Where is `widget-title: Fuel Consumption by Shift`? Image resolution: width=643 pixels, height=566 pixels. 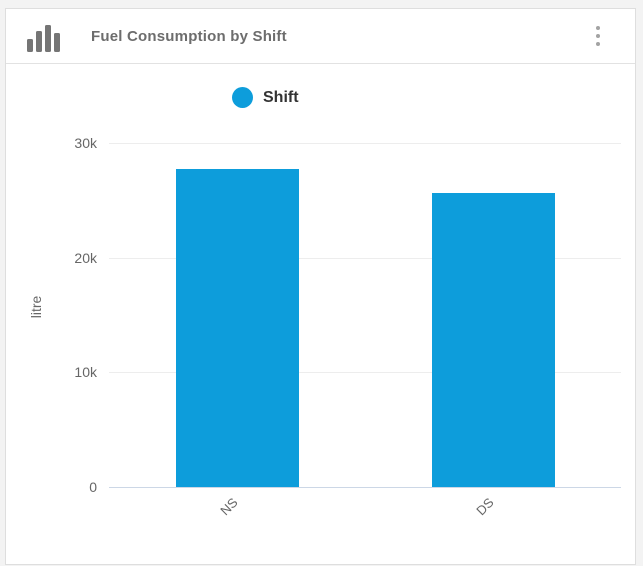 widget-title: Fuel Consumption by Shift is located at coordinates (189, 36).